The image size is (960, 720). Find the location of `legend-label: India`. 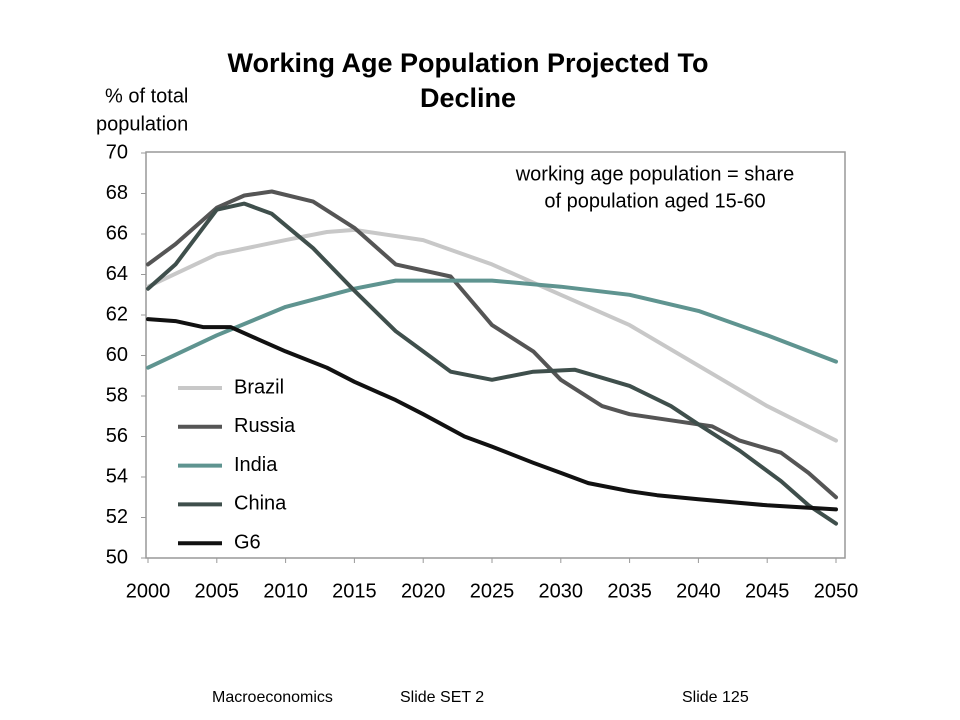

legend-label: India is located at coordinates (256, 465).